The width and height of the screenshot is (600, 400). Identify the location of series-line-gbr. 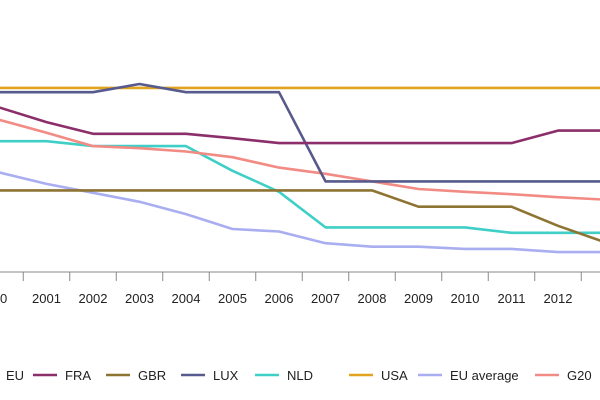
(300, 215).